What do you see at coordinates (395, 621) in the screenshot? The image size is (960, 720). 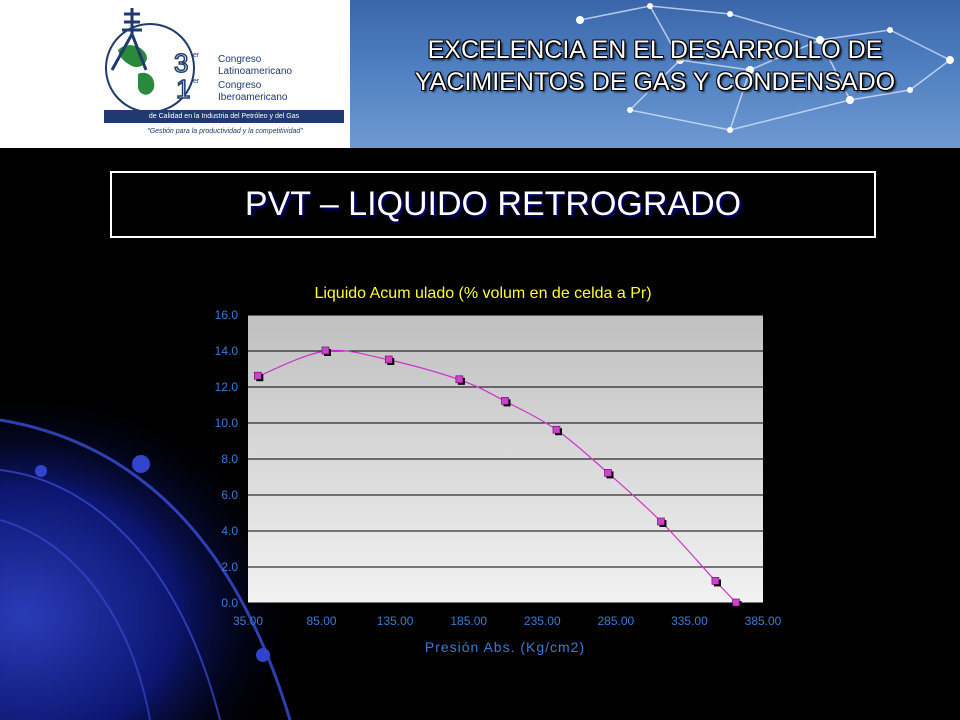 I see `x-tick-label-2: 135.00` at bounding box center [395, 621].